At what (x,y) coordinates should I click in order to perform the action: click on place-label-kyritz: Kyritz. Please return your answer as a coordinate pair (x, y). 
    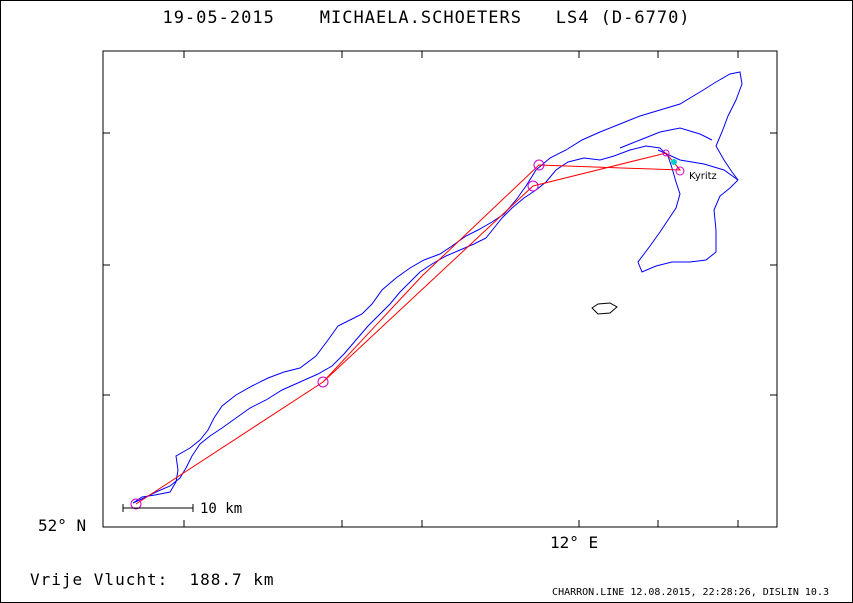
    Looking at the image, I should click on (703, 176).